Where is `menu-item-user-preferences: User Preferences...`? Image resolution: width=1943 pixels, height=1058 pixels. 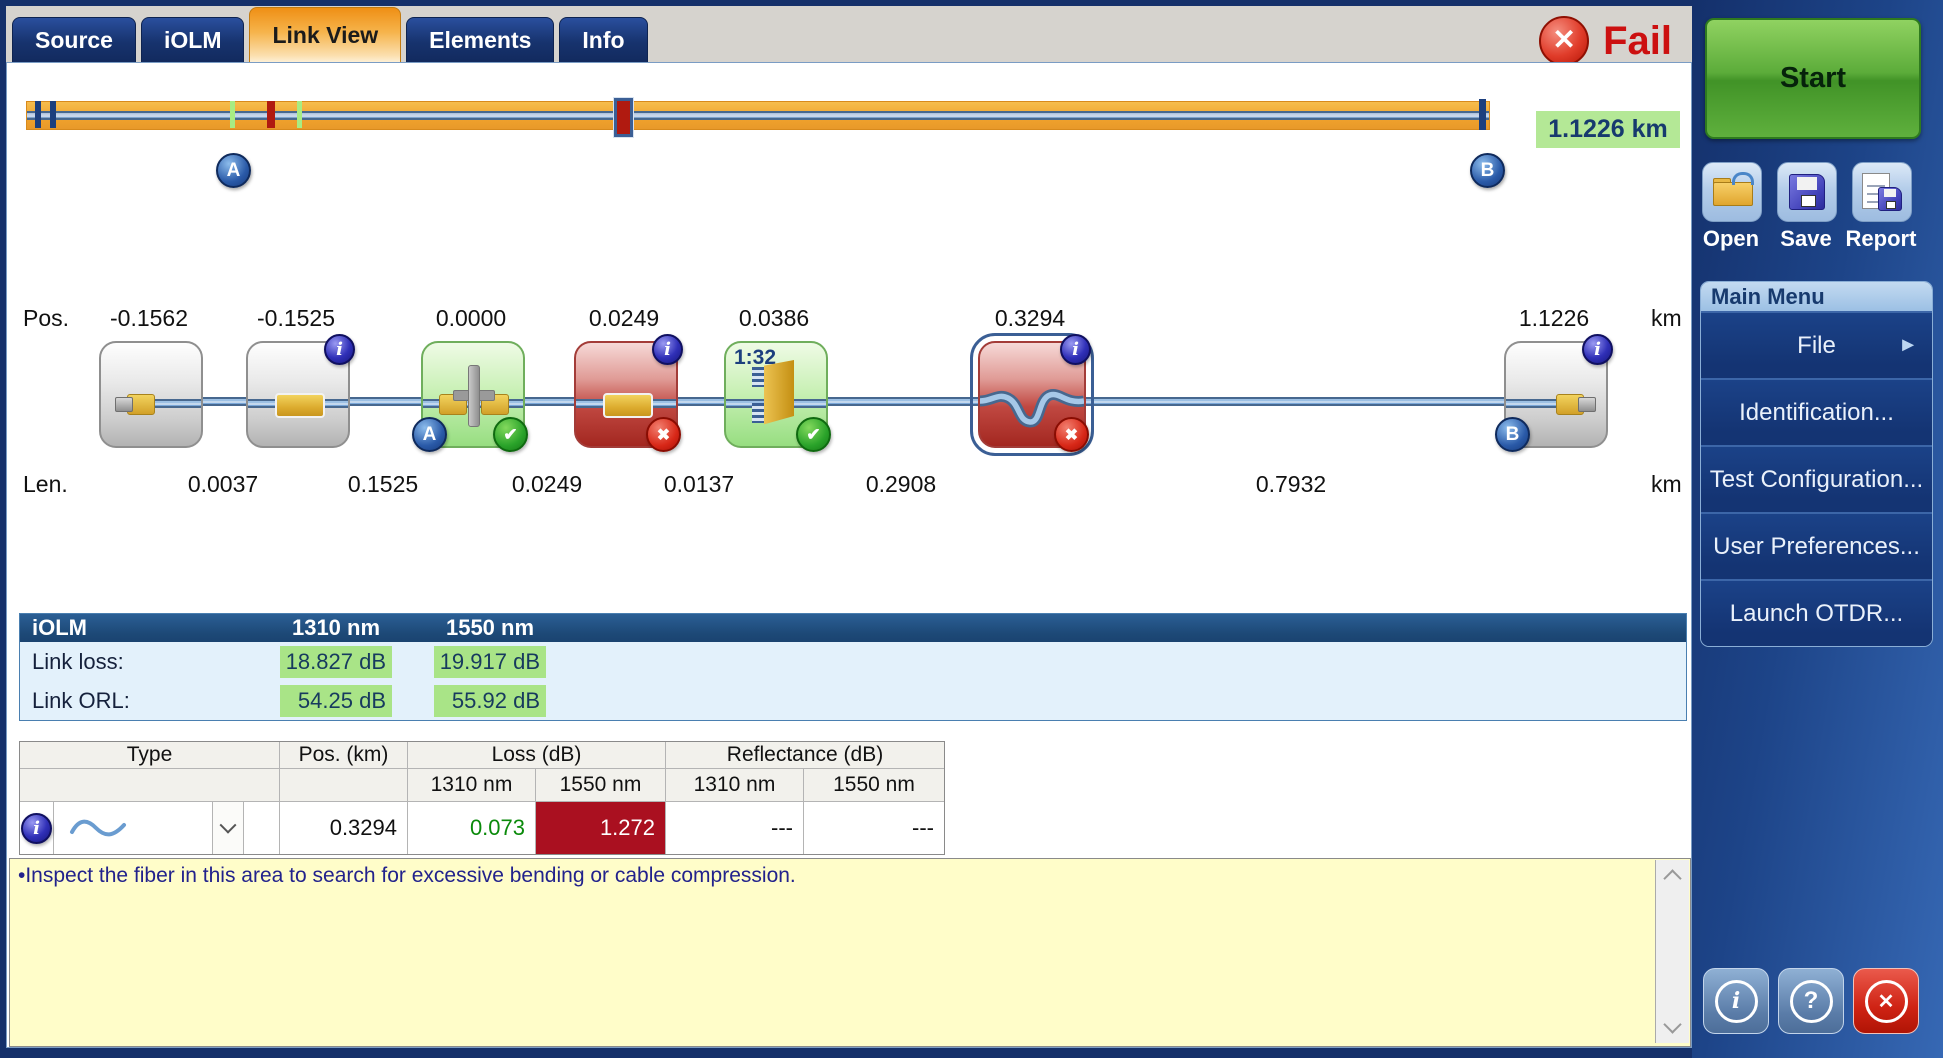
menu-item-user-preferences: User Preferences... is located at coordinates (1816, 545).